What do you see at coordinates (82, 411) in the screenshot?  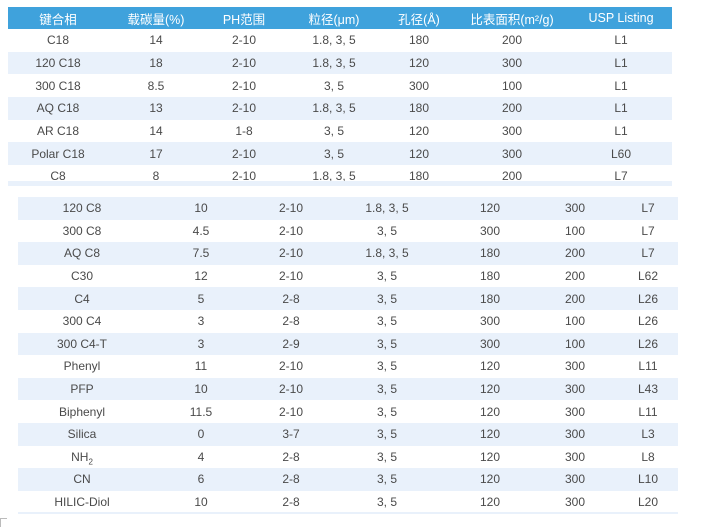 I see `cell-bonded-phase: Biphenyl` at bounding box center [82, 411].